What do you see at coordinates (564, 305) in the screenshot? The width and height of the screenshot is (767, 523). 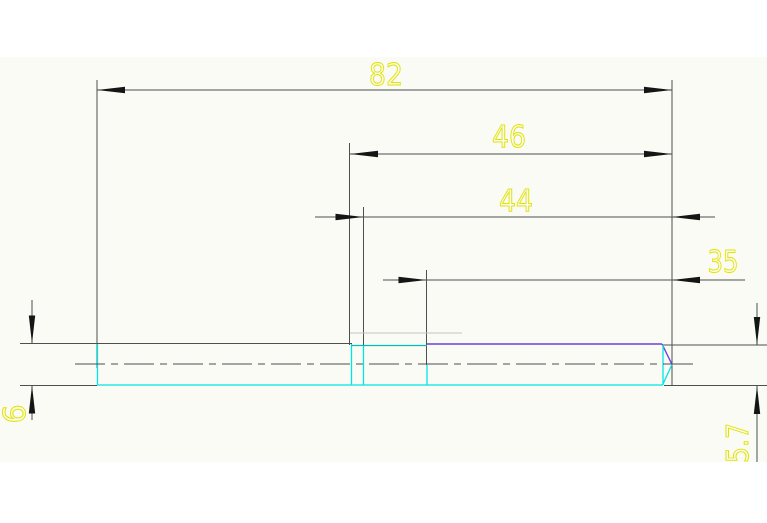 I see `dimension-35: 35` at bounding box center [564, 305].